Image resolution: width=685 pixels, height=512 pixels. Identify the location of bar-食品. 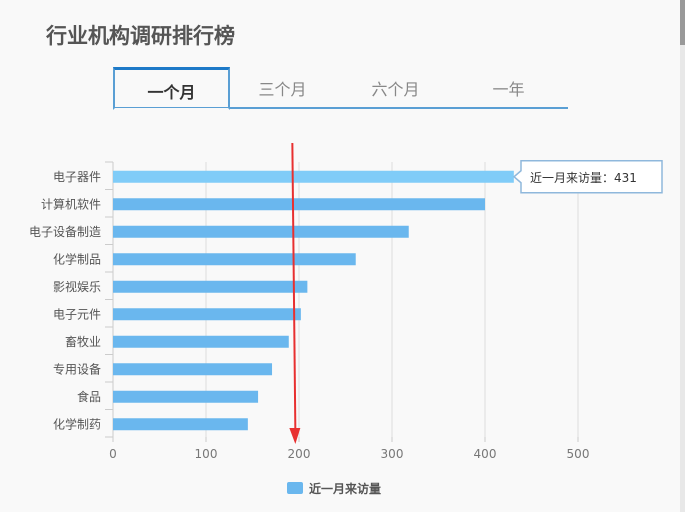
(186, 396).